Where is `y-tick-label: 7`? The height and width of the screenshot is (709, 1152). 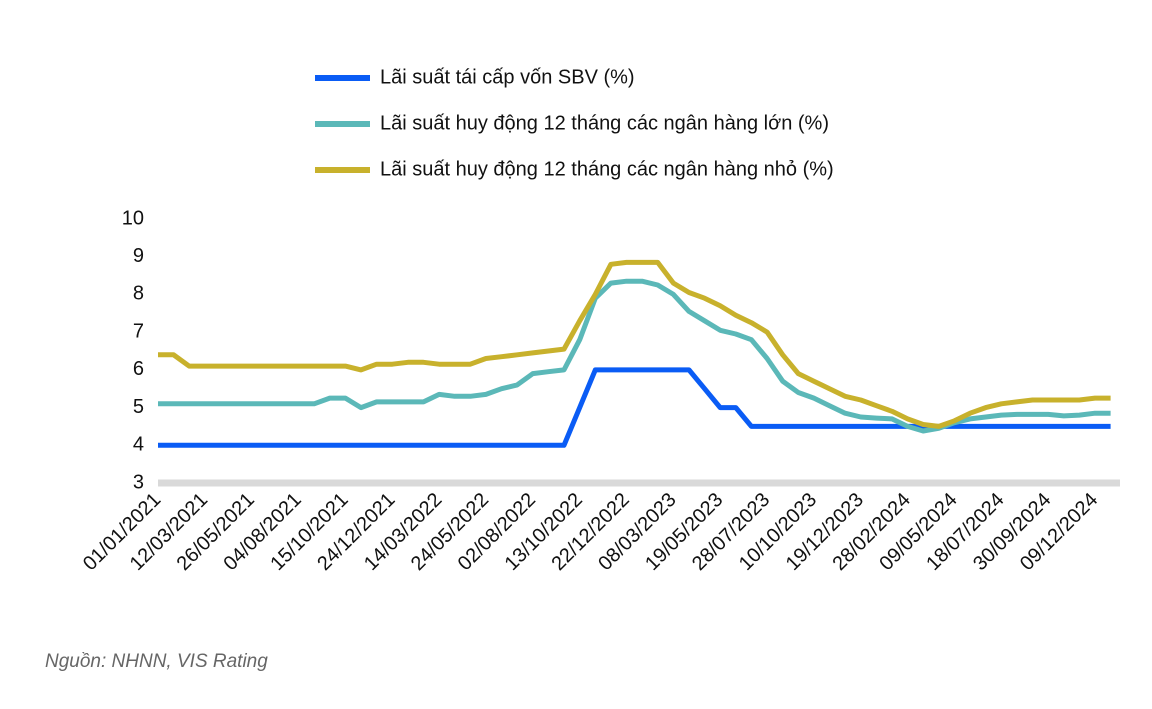
y-tick-label: 7 is located at coordinates (138, 331).